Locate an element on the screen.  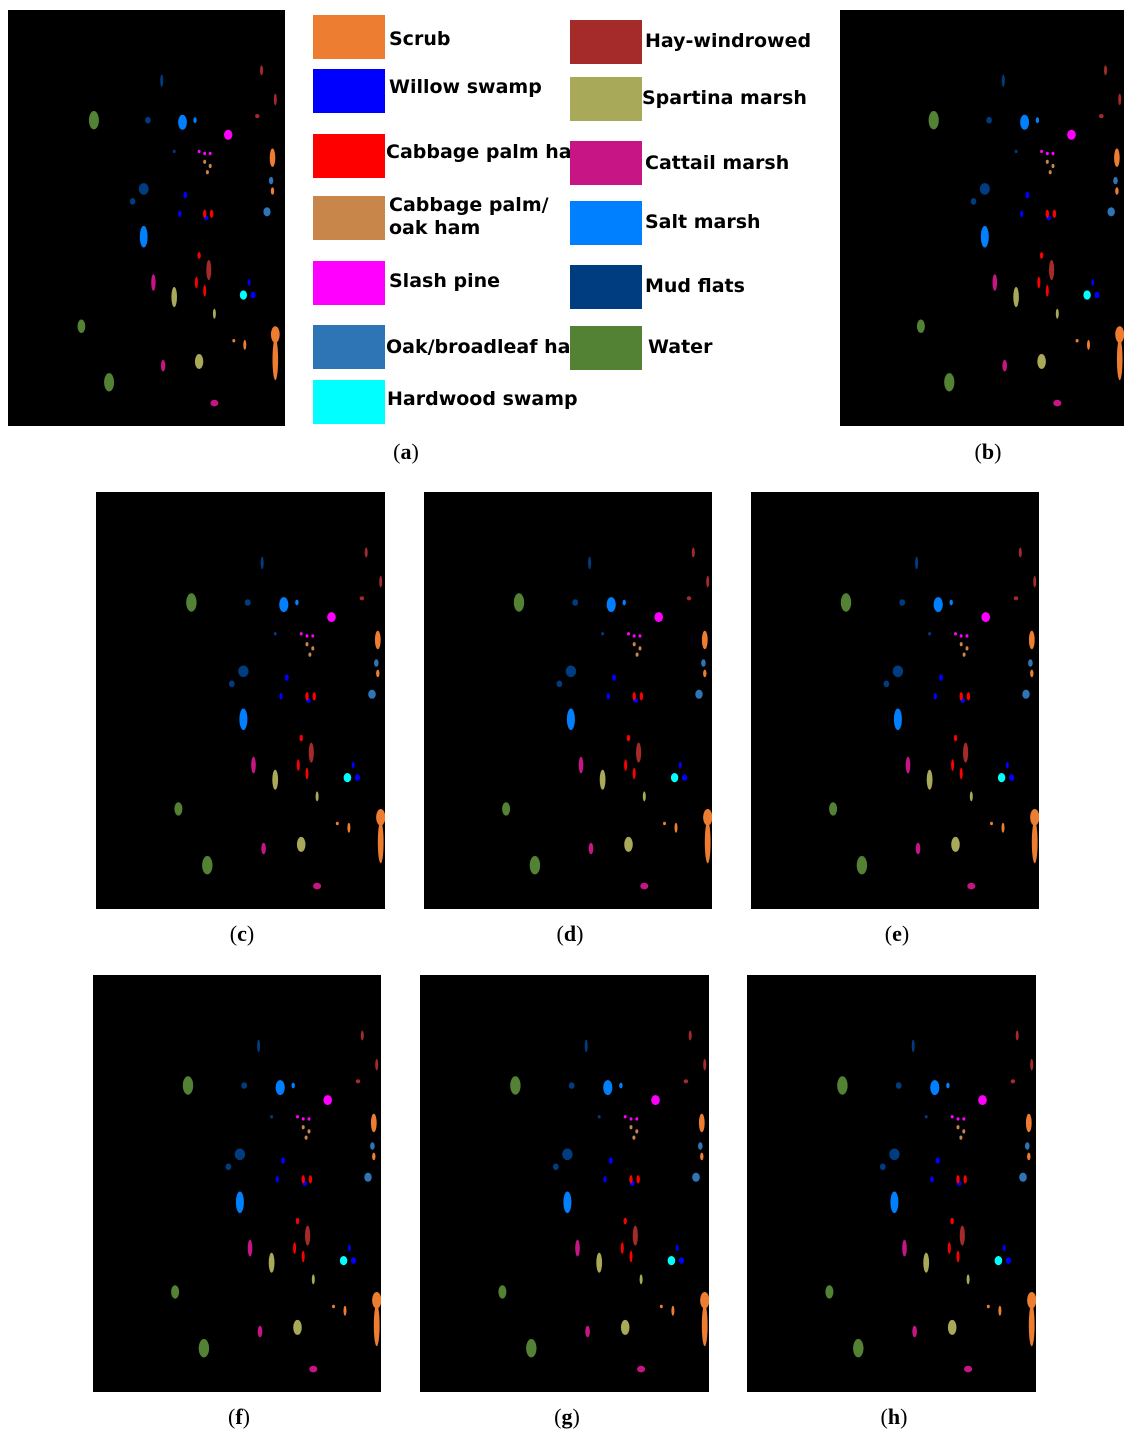
caption-b: (b) is located at coordinates (988, 451).